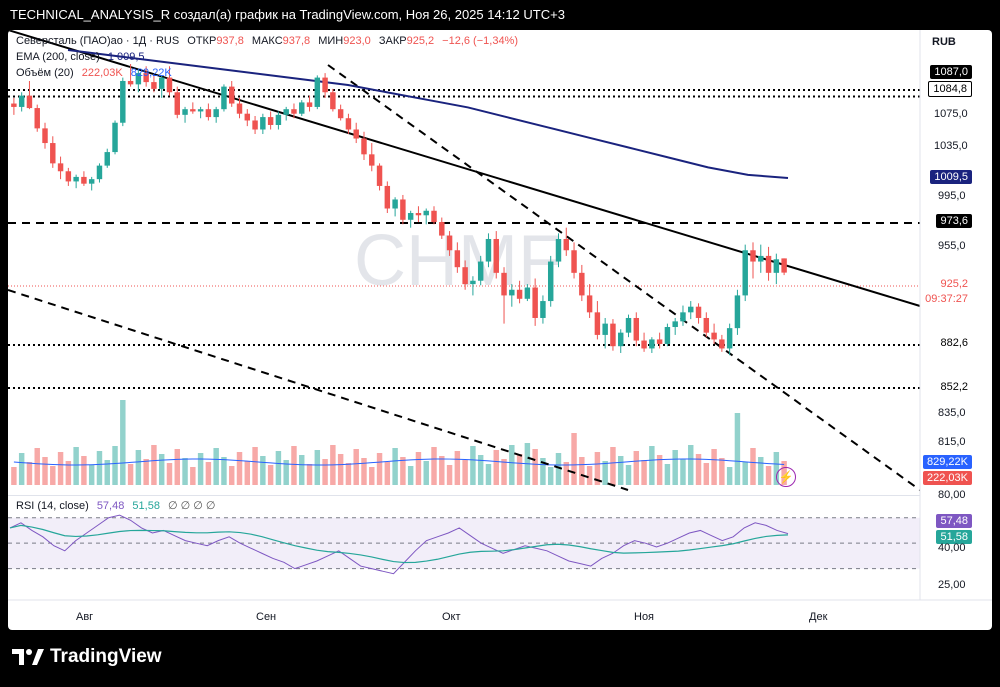 Image resolution: width=1000 pixels, height=687 pixels. Describe the element at coordinates (952, 442) in the screenshot. I see `tick-815: 815,0` at that location.